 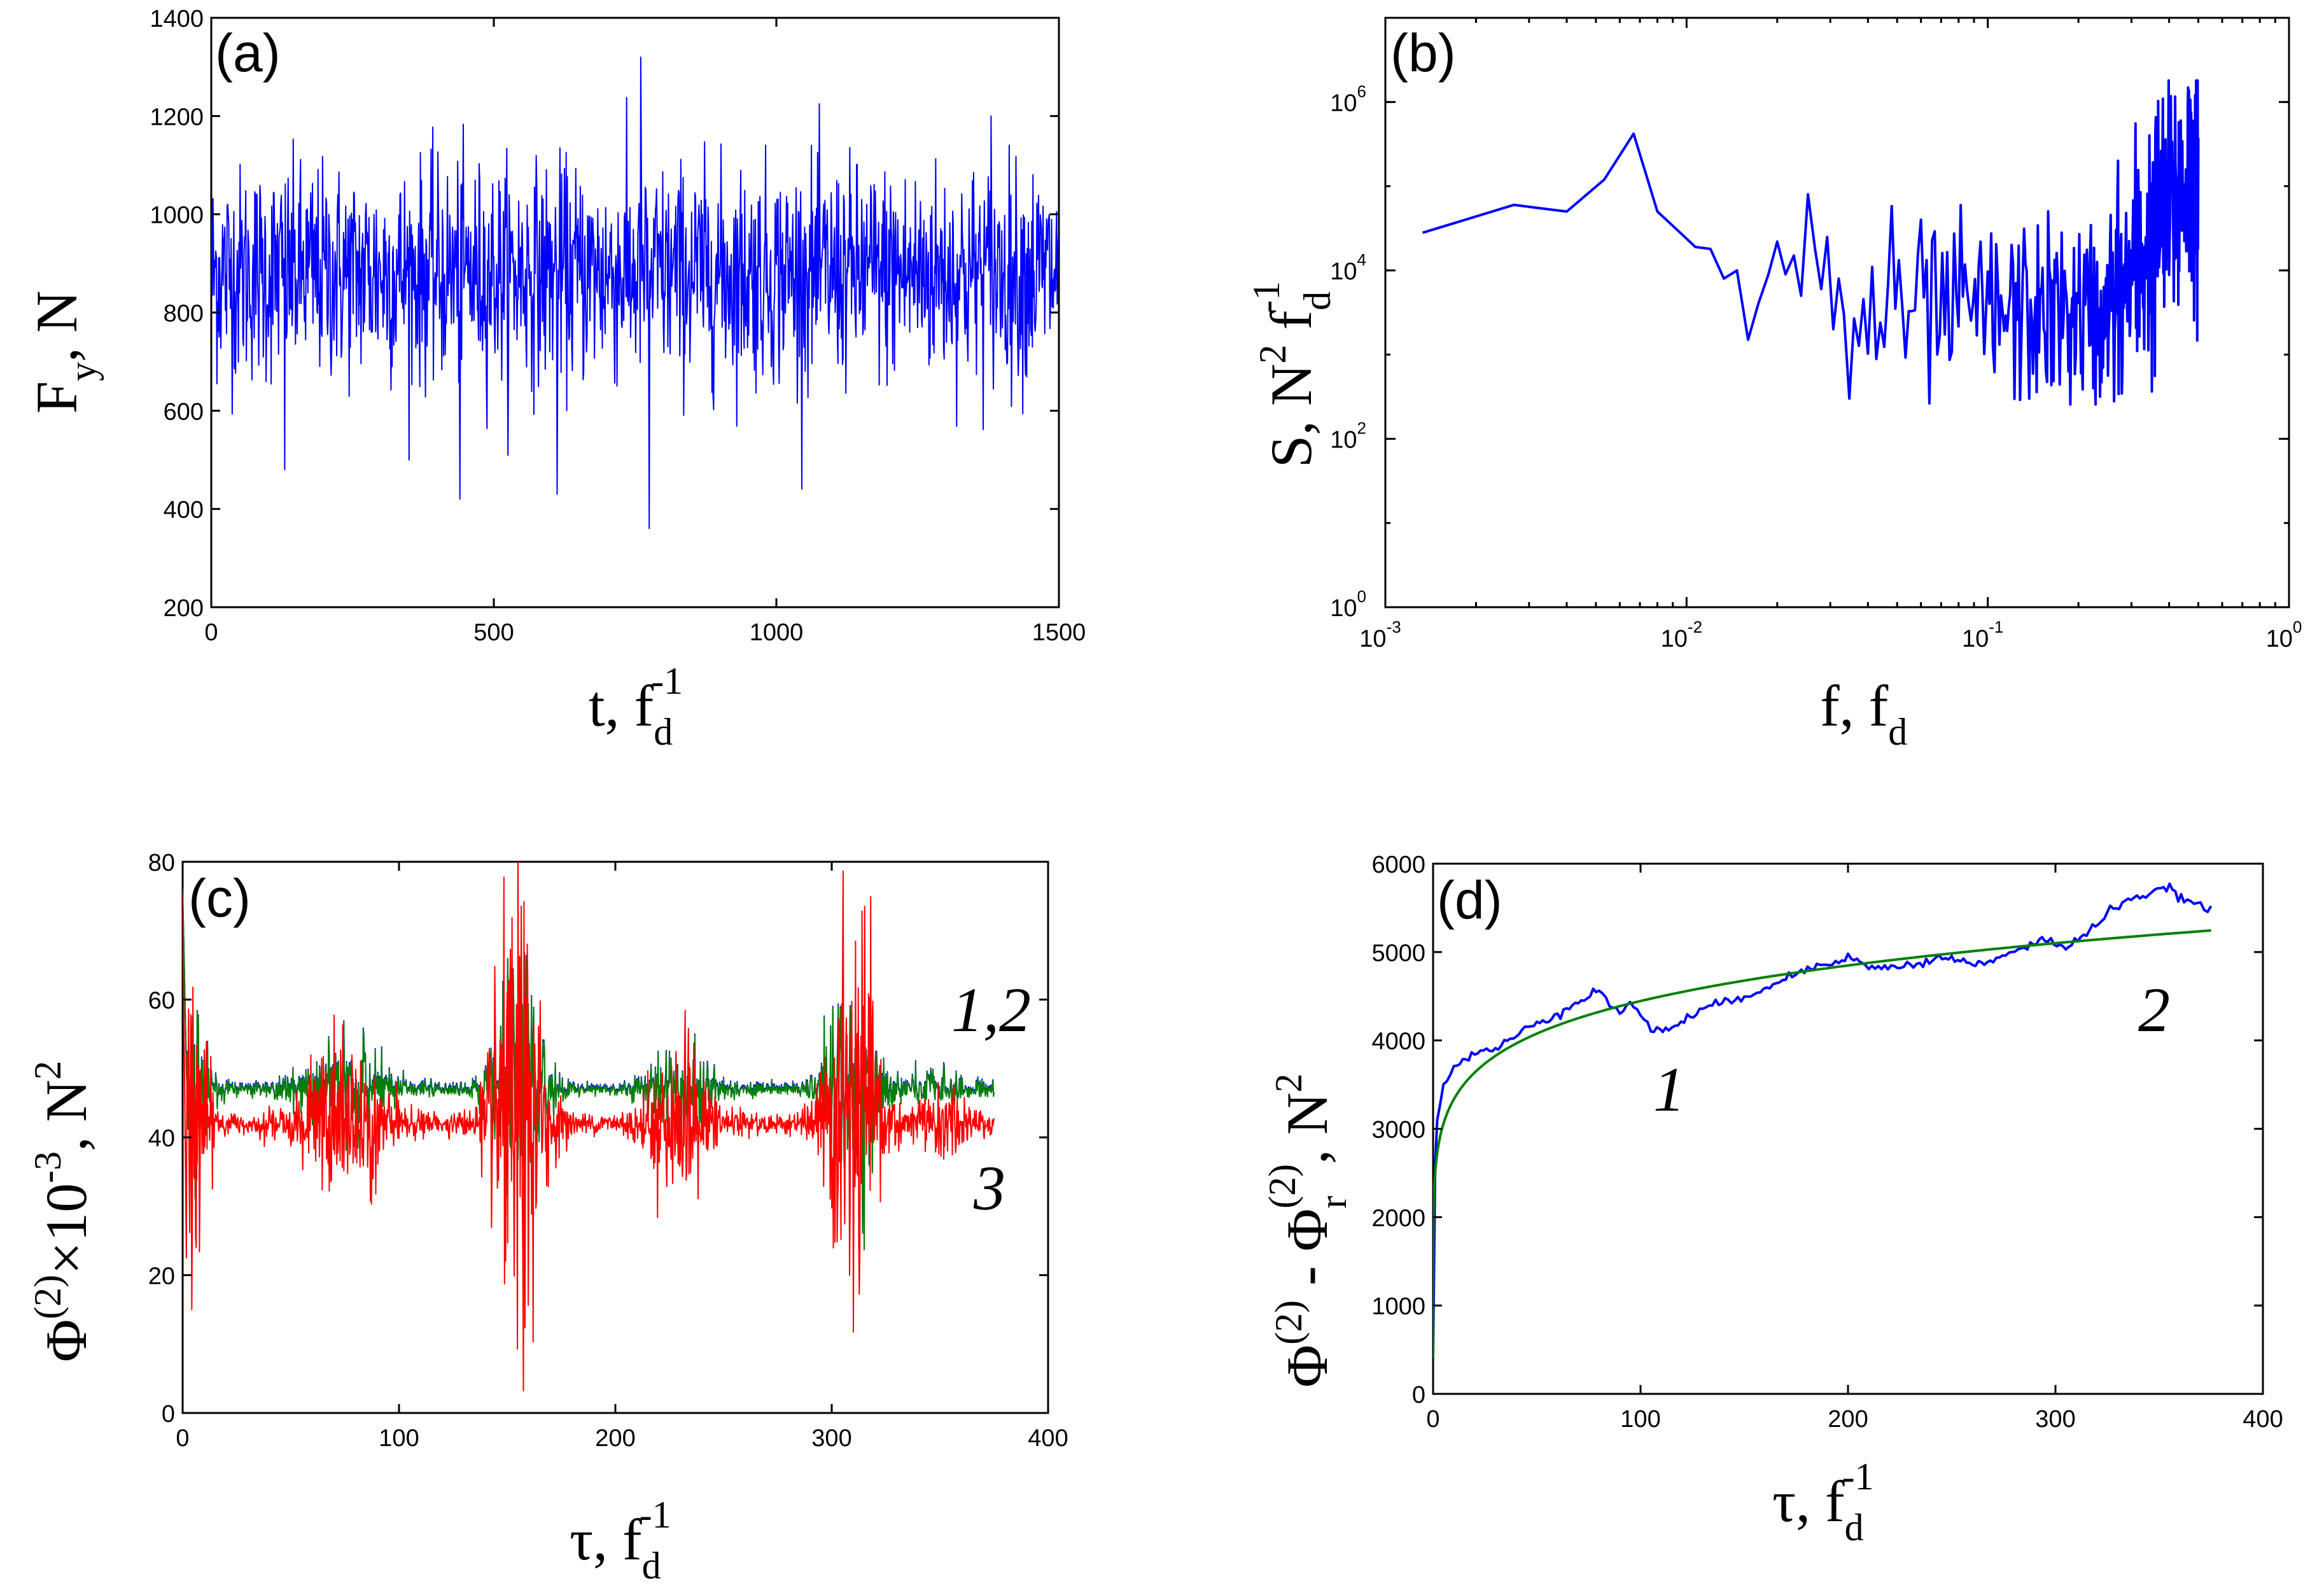 What do you see at coordinates (1348, 99) in the screenshot?
I see `y-tick-label: 10⁶` at bounding box center [1348, 99].